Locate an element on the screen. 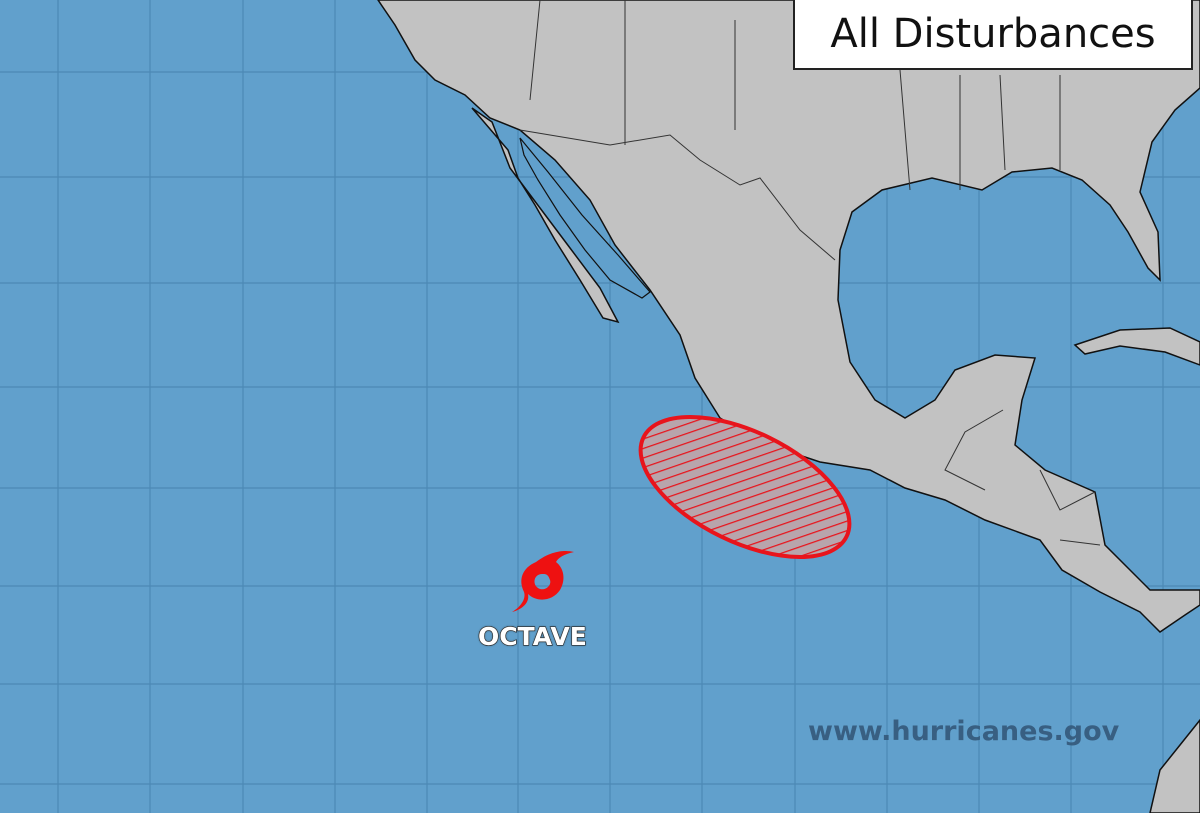  storm-label-octave: OCTAVE is located at coordinates (532, 636).